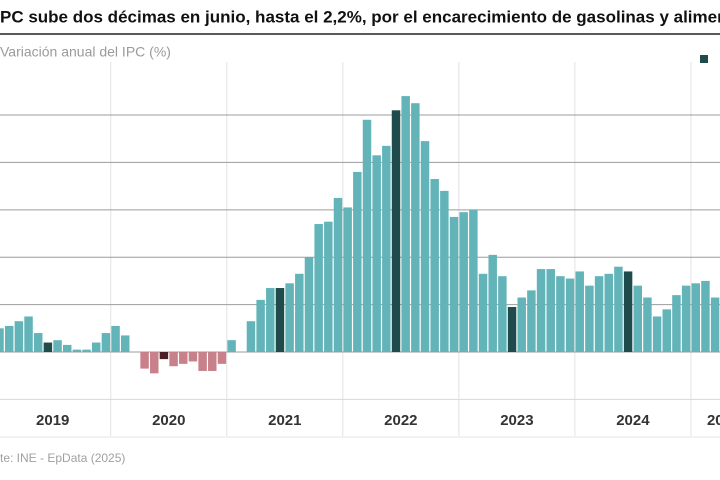 Image resolution: width=720 pixels, height=480 pixels. What do you see at coordinates (704, 59) in the screenshot?
I see `legend-swatch` at bounding box center [704, 59].